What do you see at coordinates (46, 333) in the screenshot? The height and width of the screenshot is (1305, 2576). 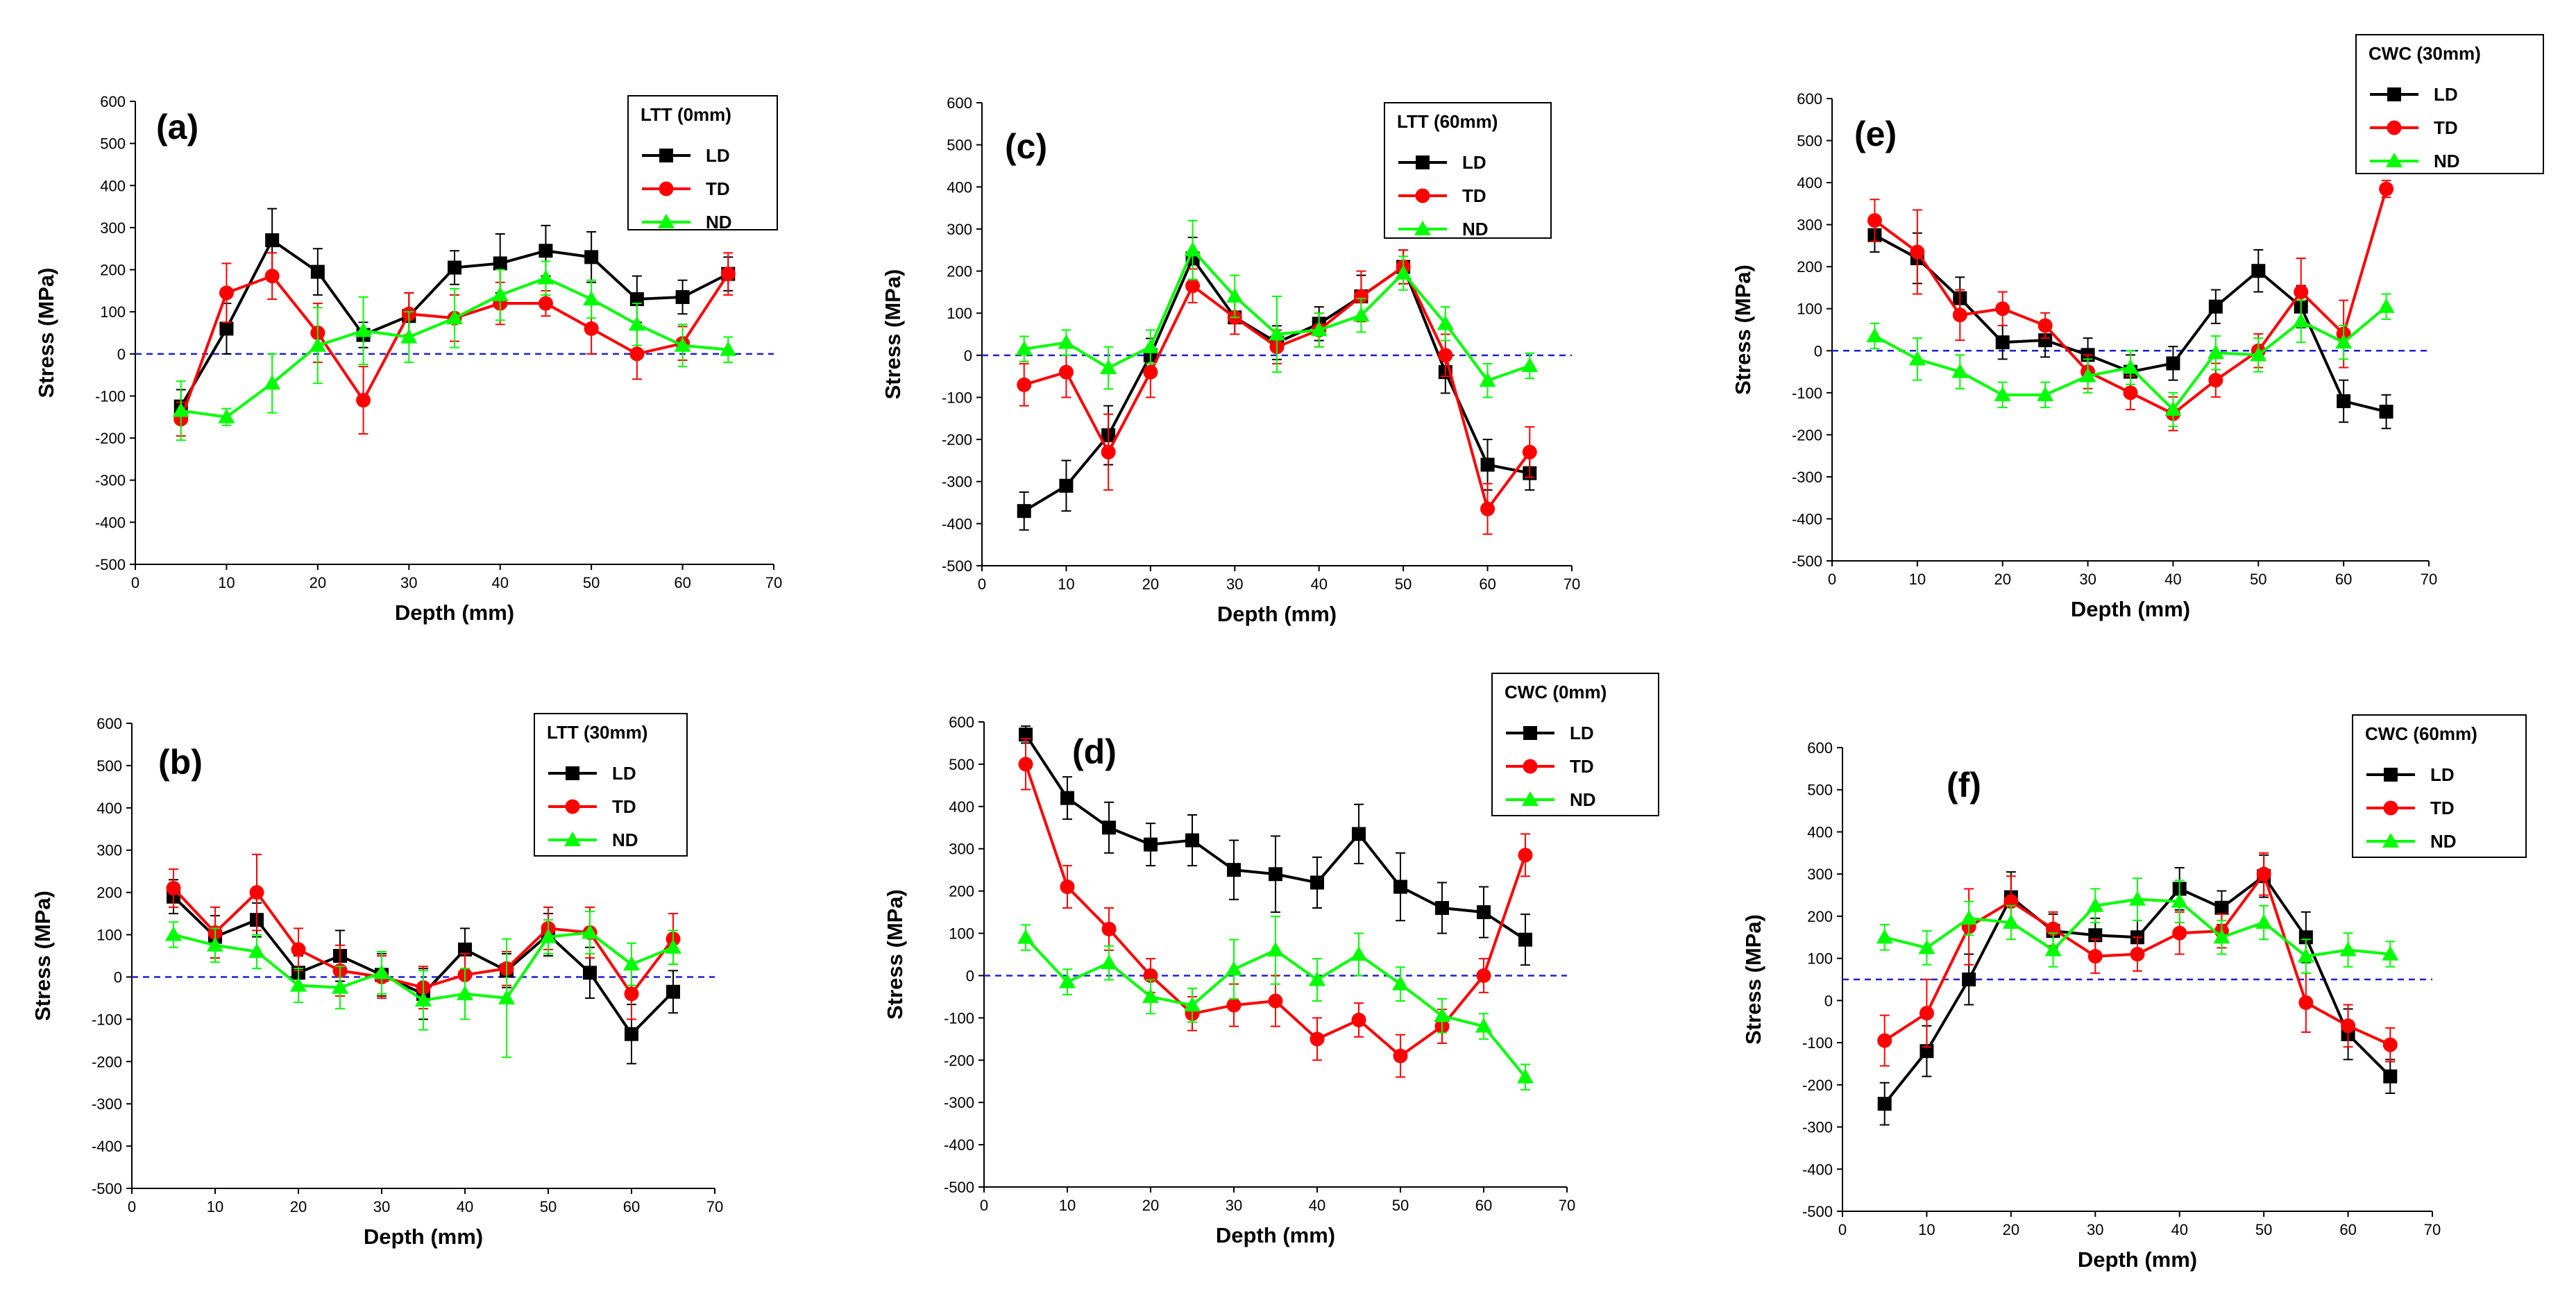 I see `y-axis-label: Stress (MPa)` at bounding box center [46, 333].